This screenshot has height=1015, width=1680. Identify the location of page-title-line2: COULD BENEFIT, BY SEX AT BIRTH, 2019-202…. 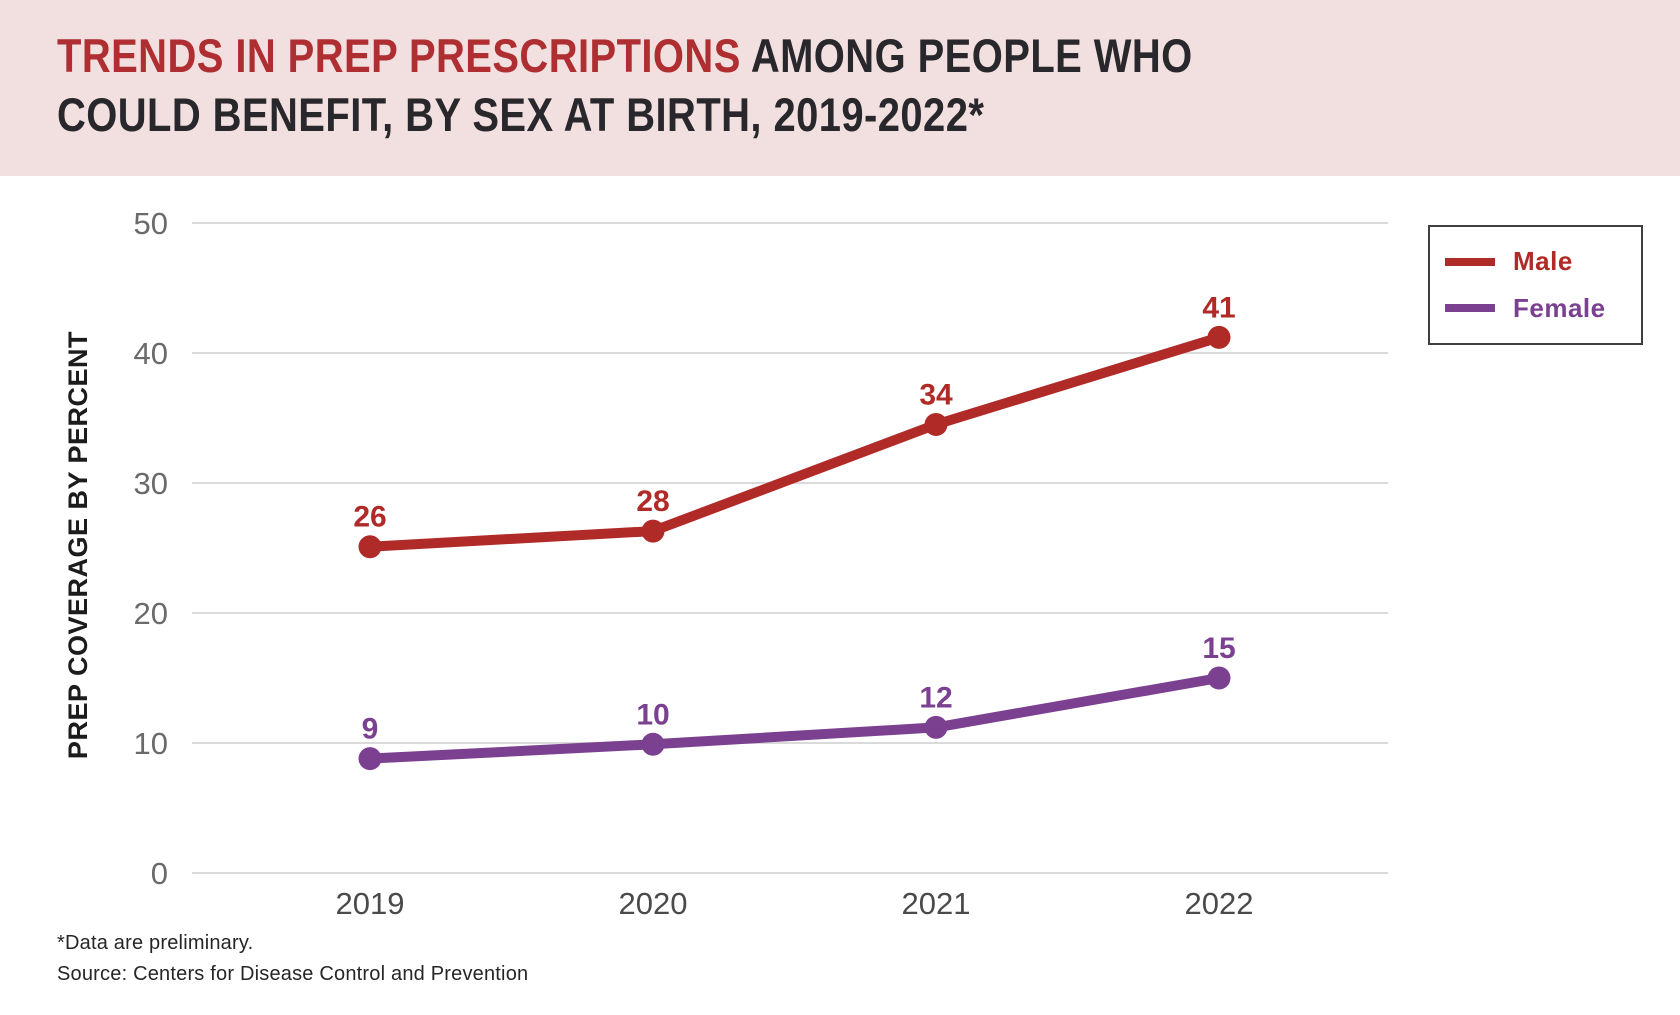
(521, 114).